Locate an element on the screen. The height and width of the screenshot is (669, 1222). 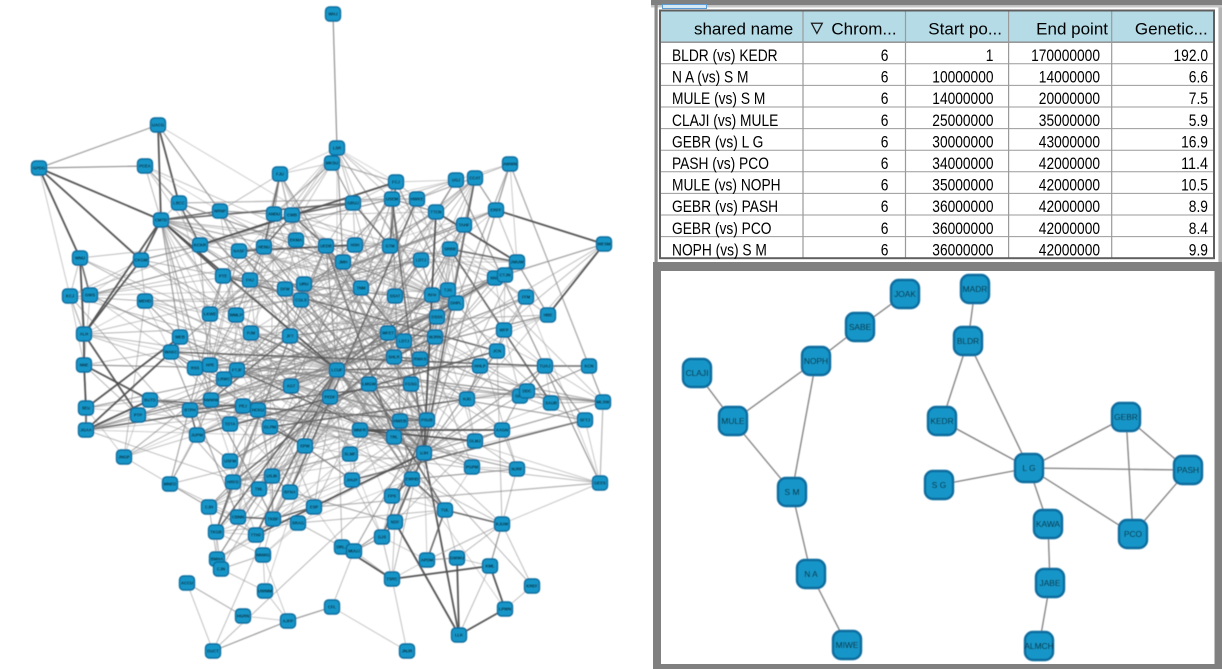
svg-text: PASH is located at coordinates (1188, 470).